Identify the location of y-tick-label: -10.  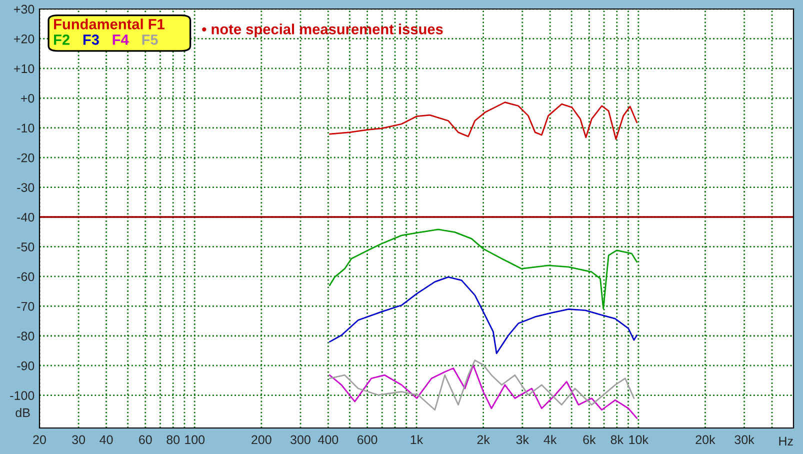
(25, 128).